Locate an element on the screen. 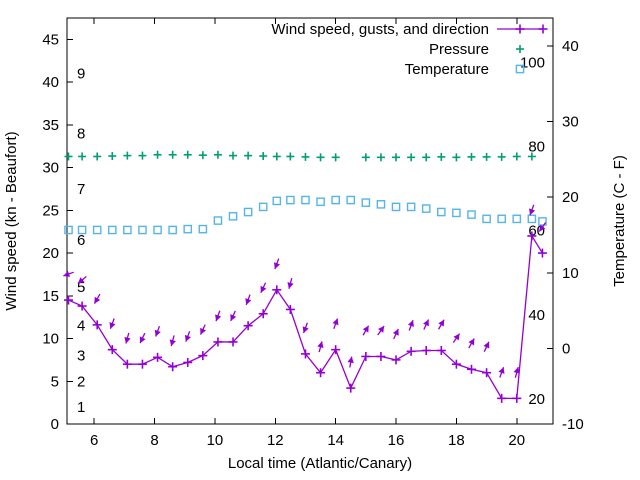 This screenshot has height=480, width=640. beaufort-label: 9 is located at coordinates (81, 74).